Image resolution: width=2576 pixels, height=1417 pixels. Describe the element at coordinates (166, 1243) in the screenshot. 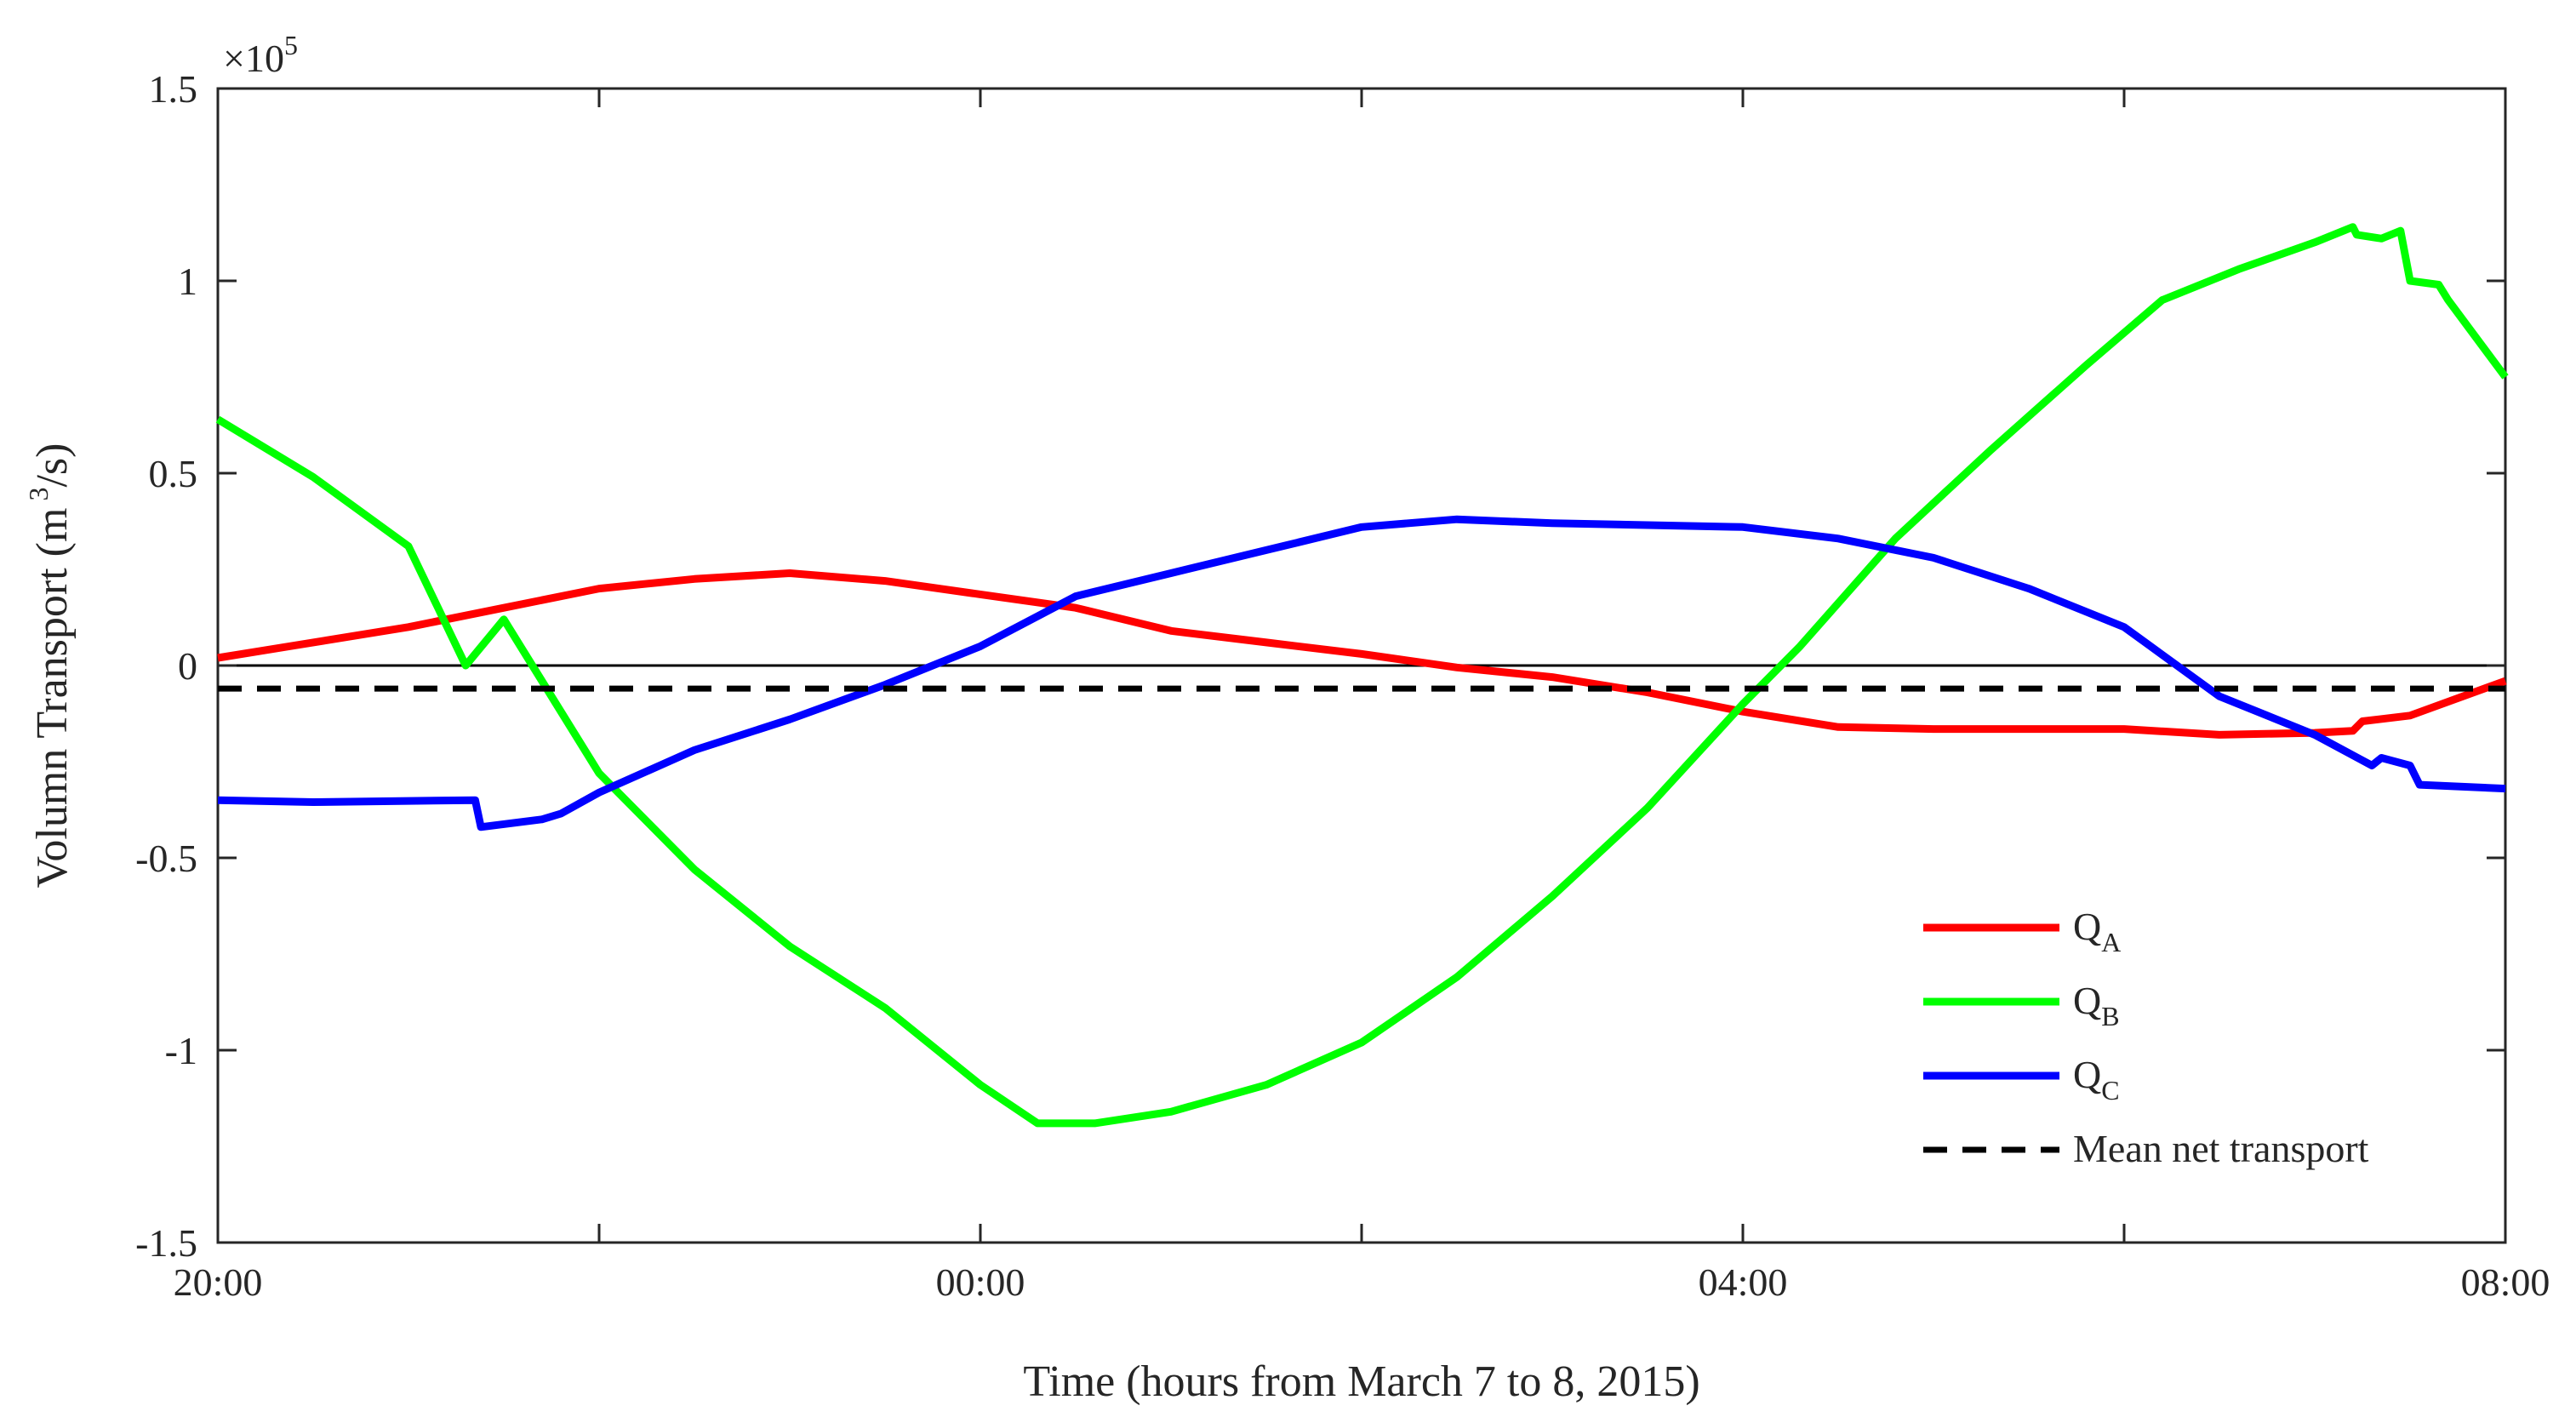

I see `y-tick-label: -1.5` at that location.